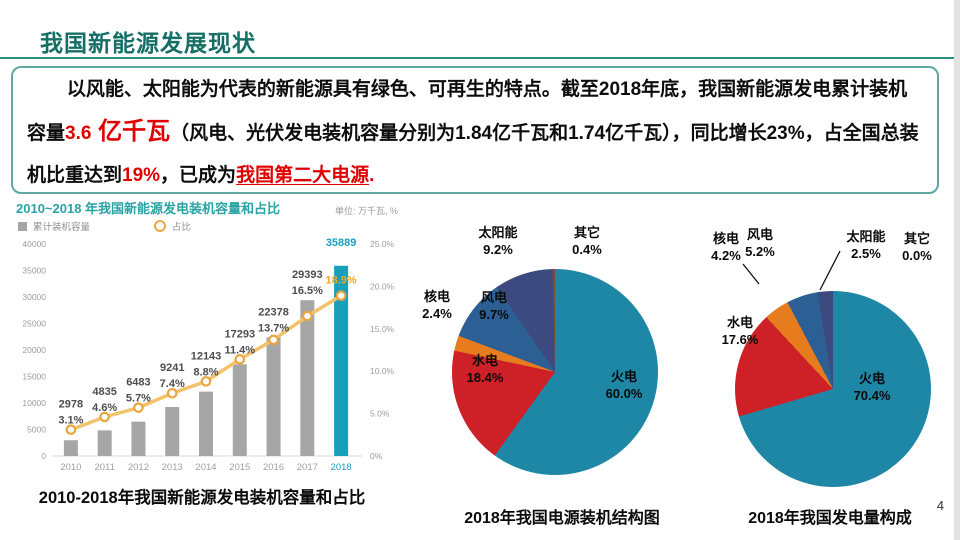 The height and width of the screenshot is (540, 960). Describe the element at coordinates (485, 369) in the screenshot. I see `pie-slice-label-水电: 水电 18.4%` at that location.